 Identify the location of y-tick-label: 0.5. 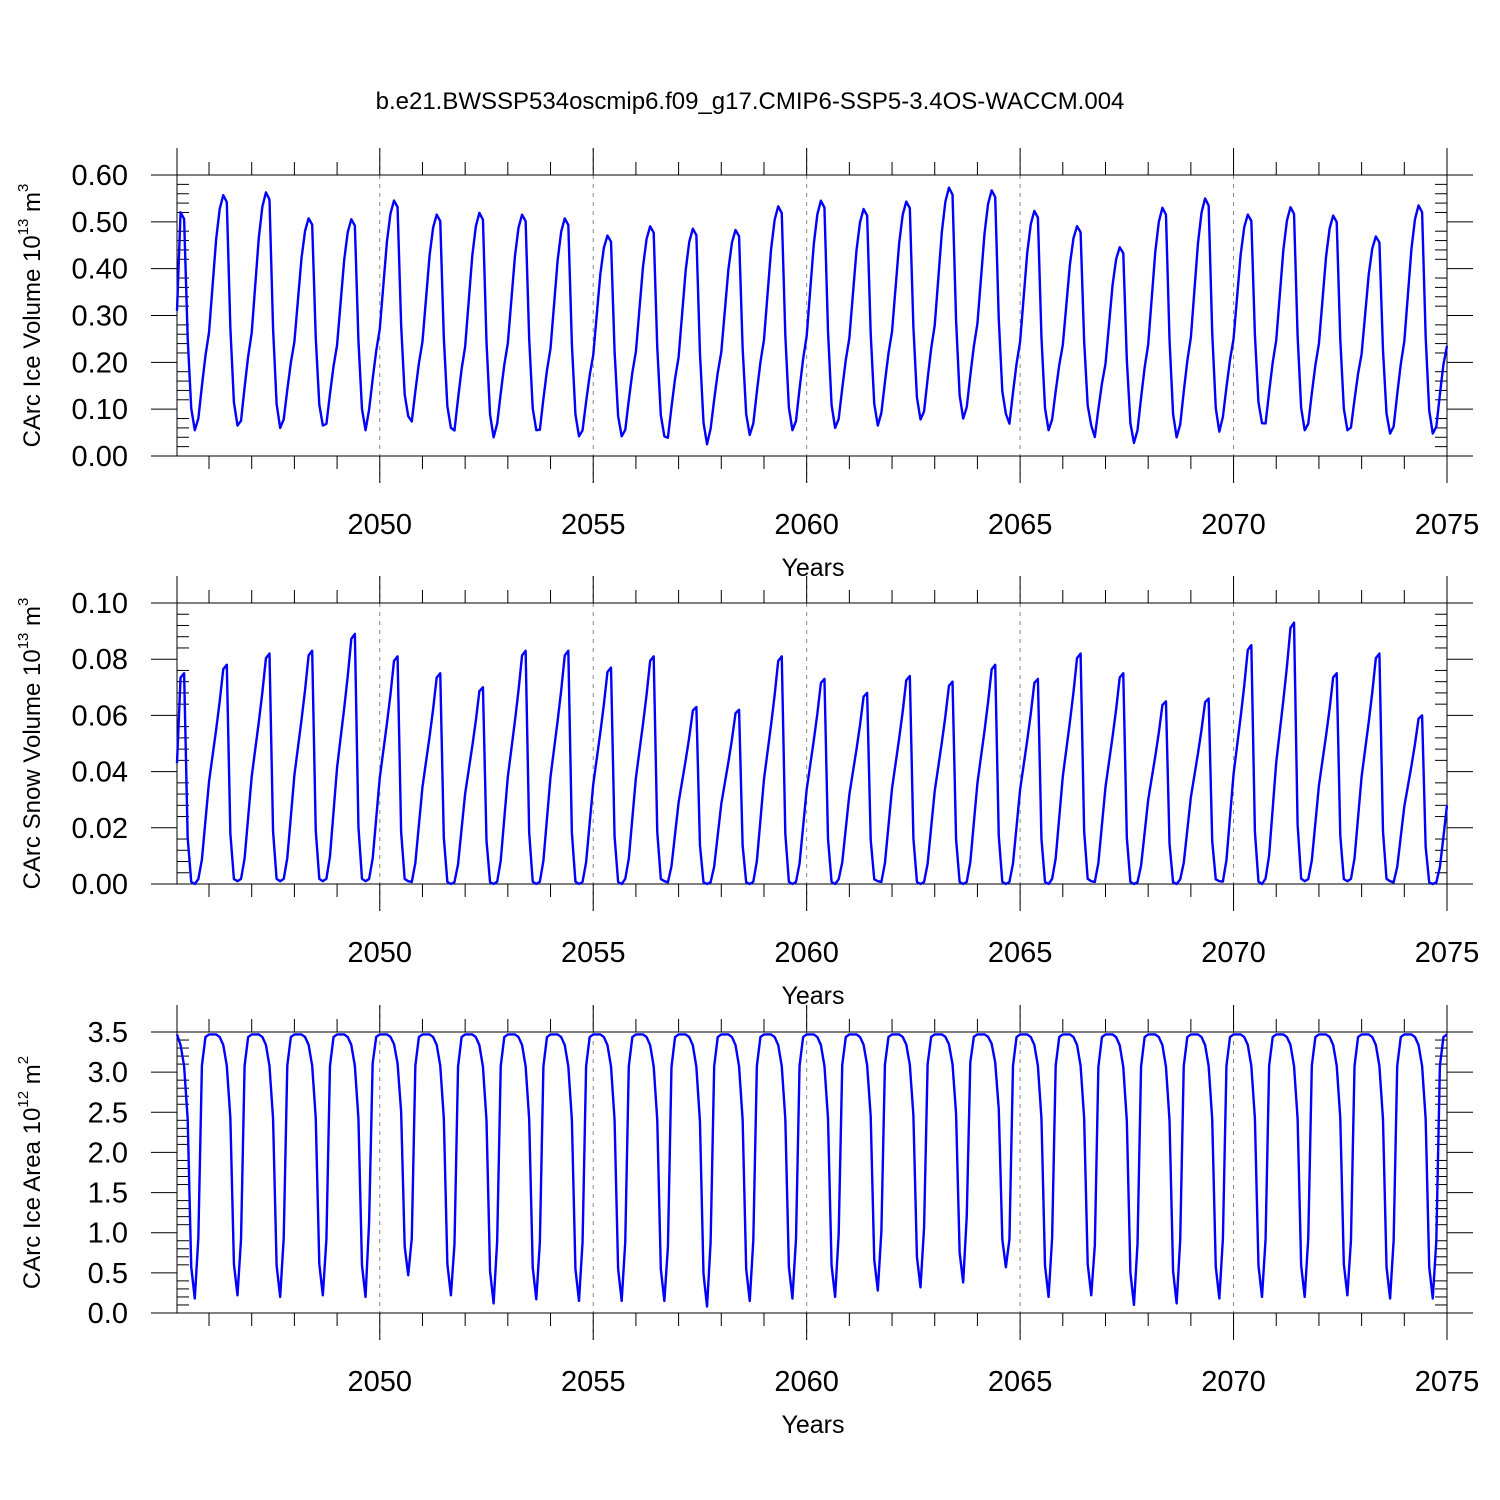
(108, 1274).